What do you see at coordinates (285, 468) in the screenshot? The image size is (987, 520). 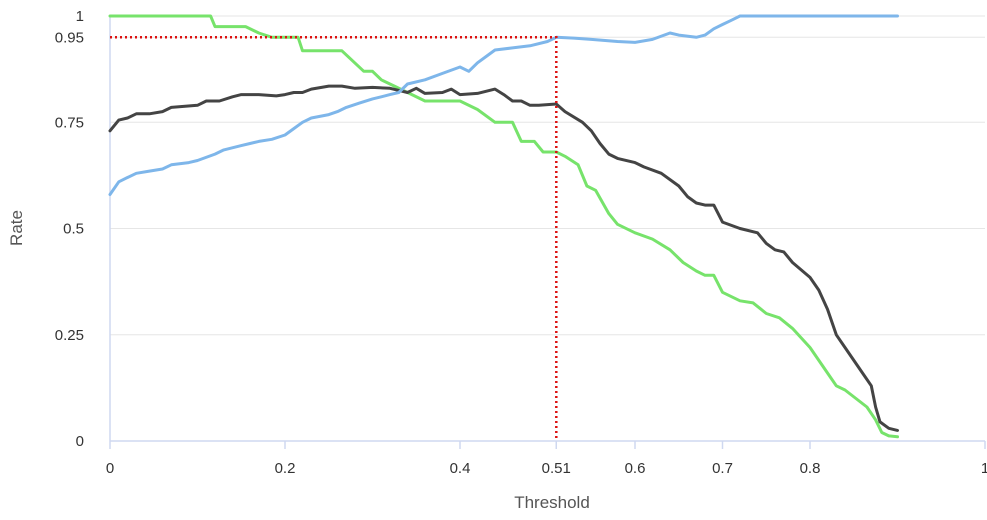 I see `x-tick-label: 0.2` at bounding box center [285, 468].